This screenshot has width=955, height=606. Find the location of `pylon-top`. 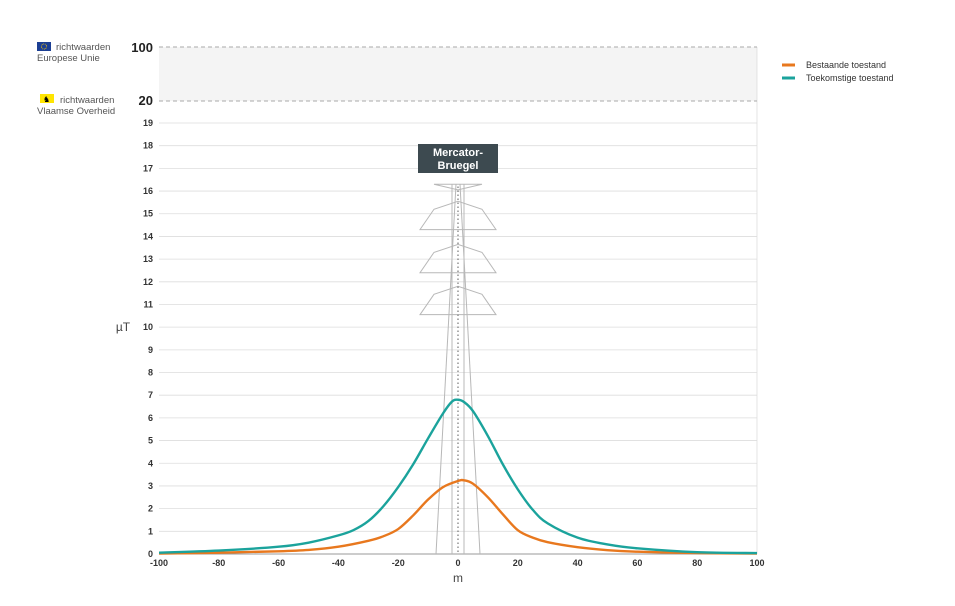

pylon-top is located at coordinates (458, 187).